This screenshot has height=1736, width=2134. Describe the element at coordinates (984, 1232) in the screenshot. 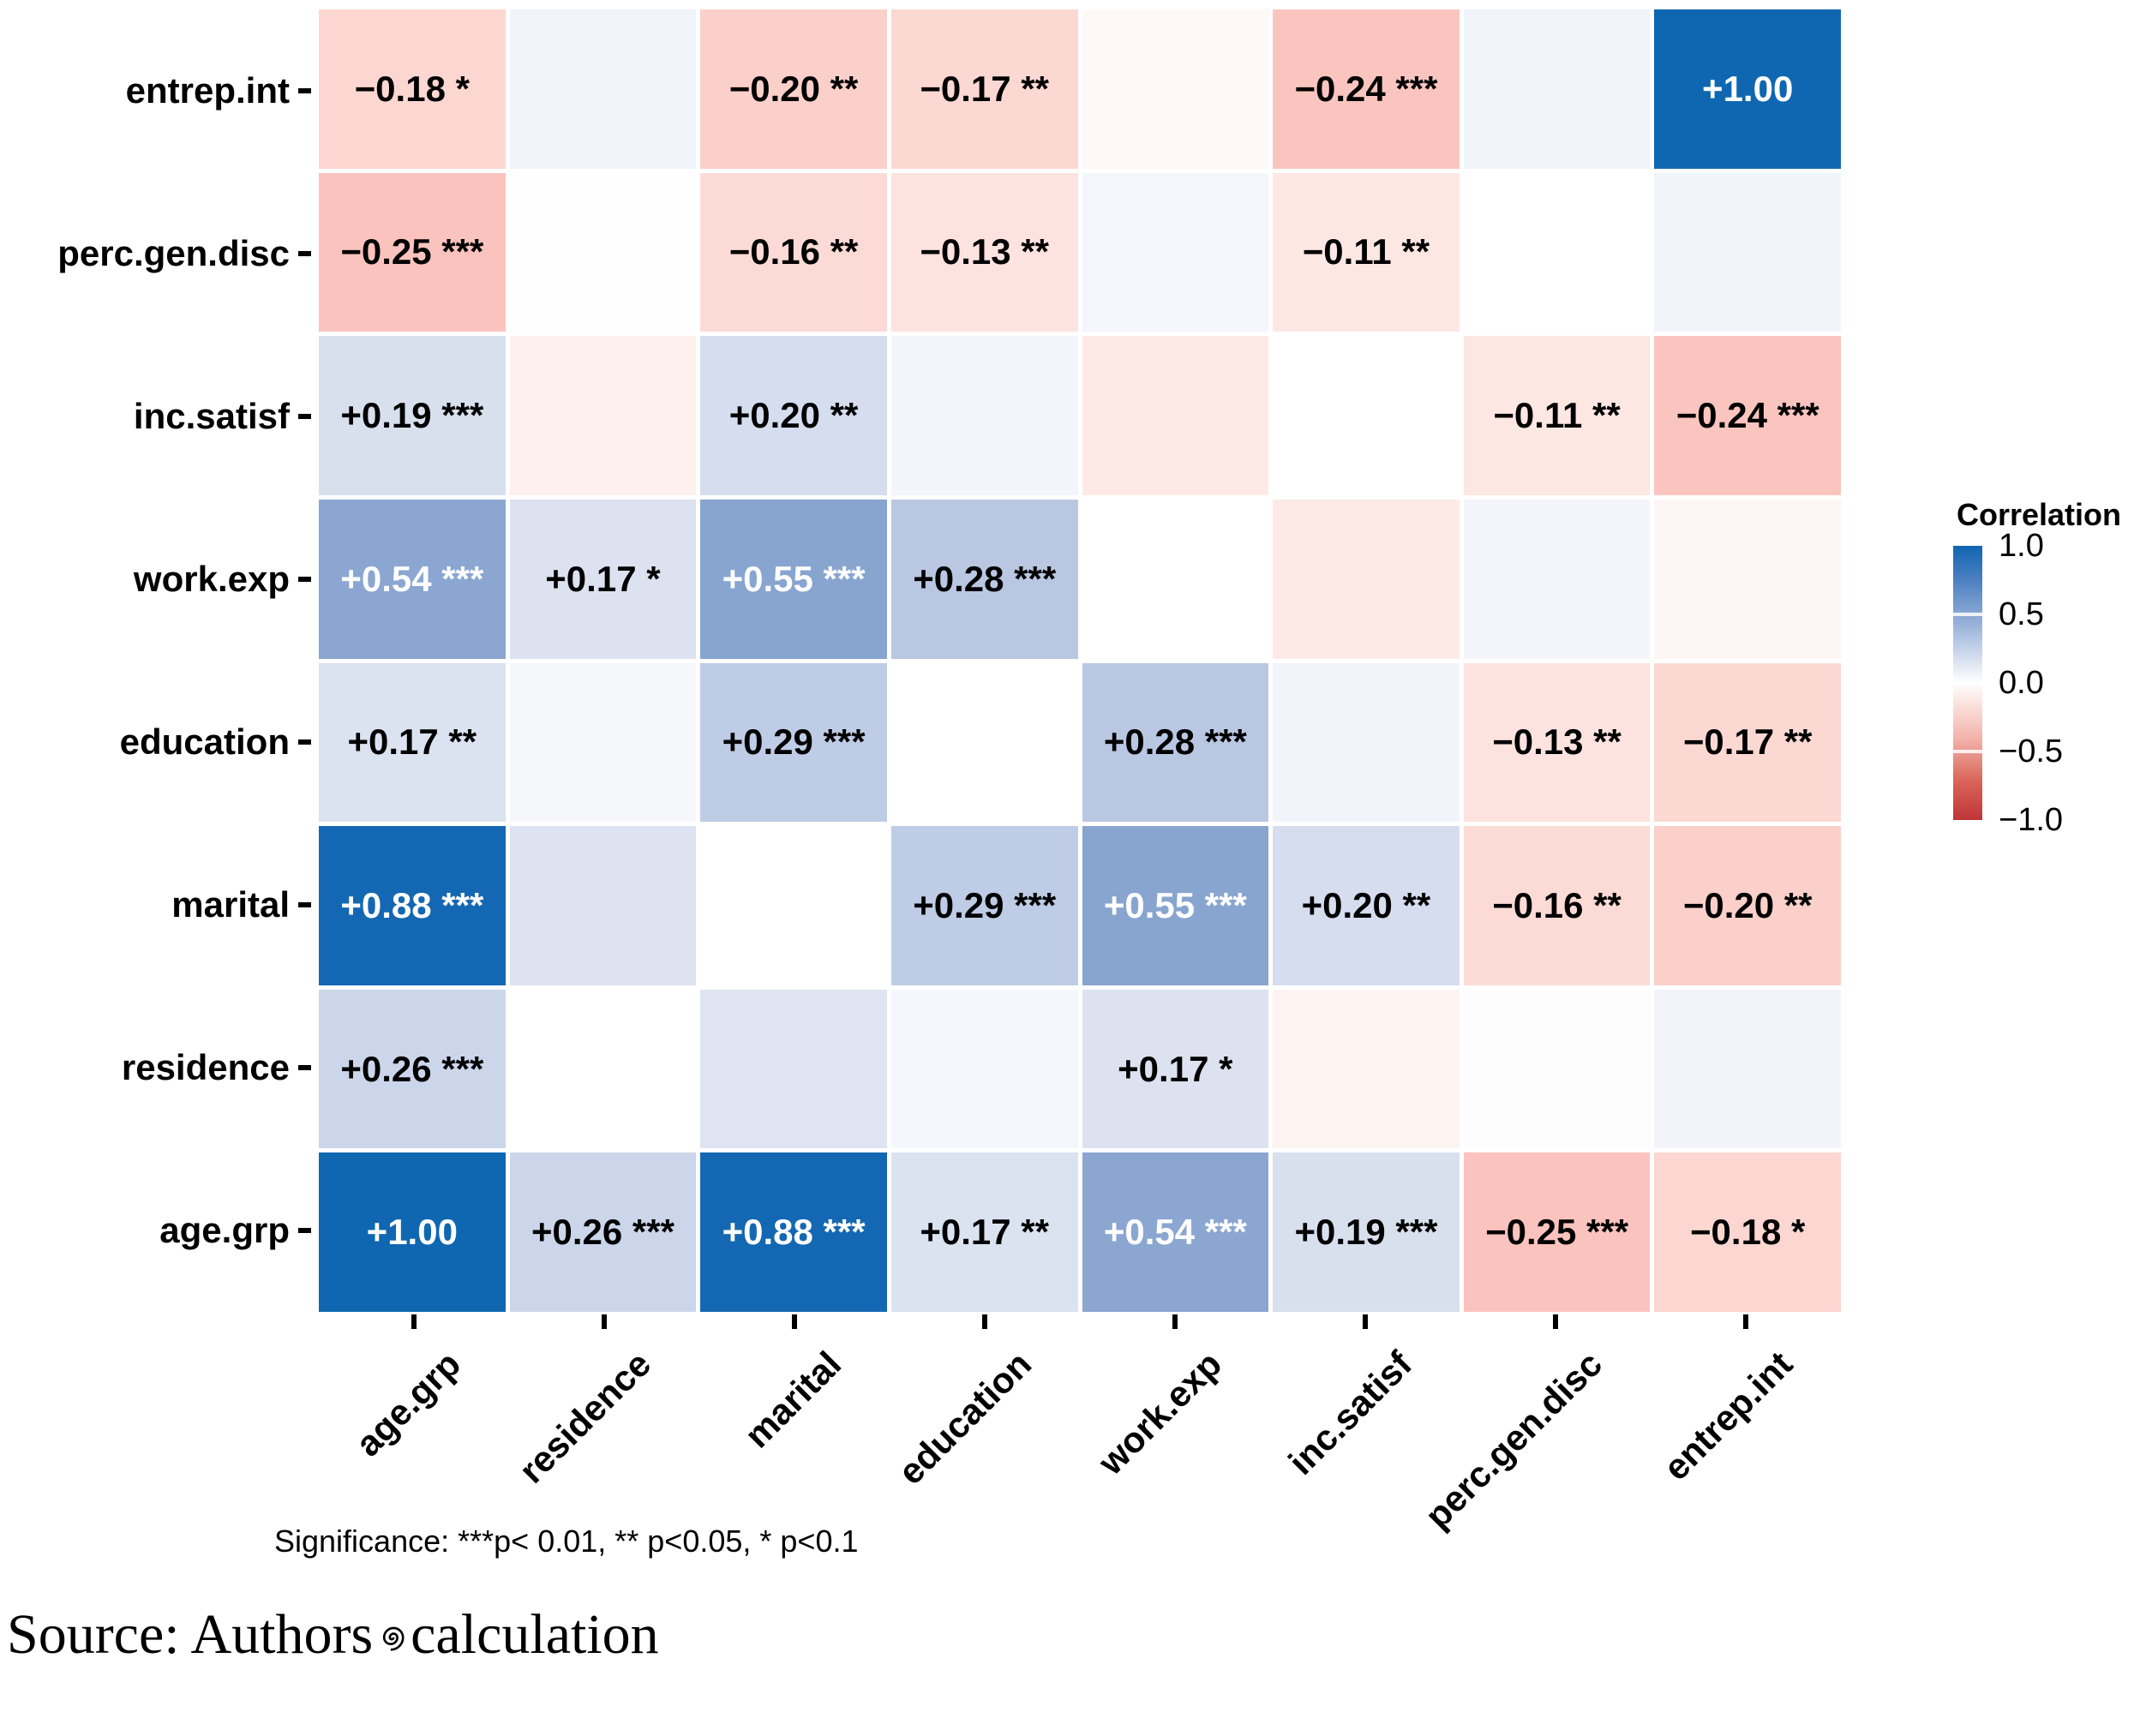

I see `heatmap-cell: +0.17 **` at that location.